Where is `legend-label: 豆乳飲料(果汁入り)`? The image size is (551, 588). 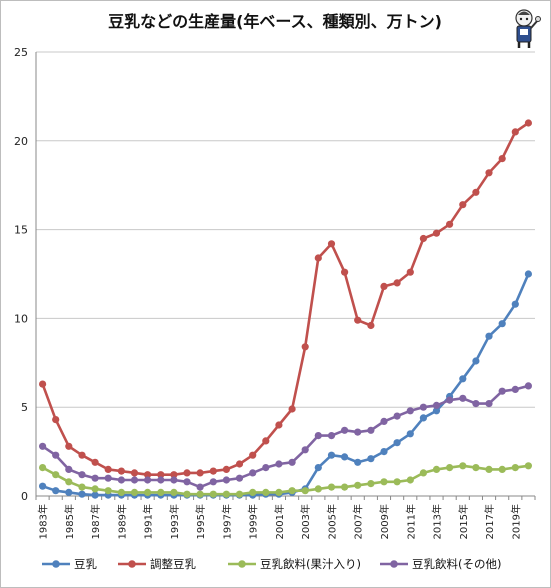
legend-label: 豆乳飲料(果汁入り) is located at coordinates (310, 564).